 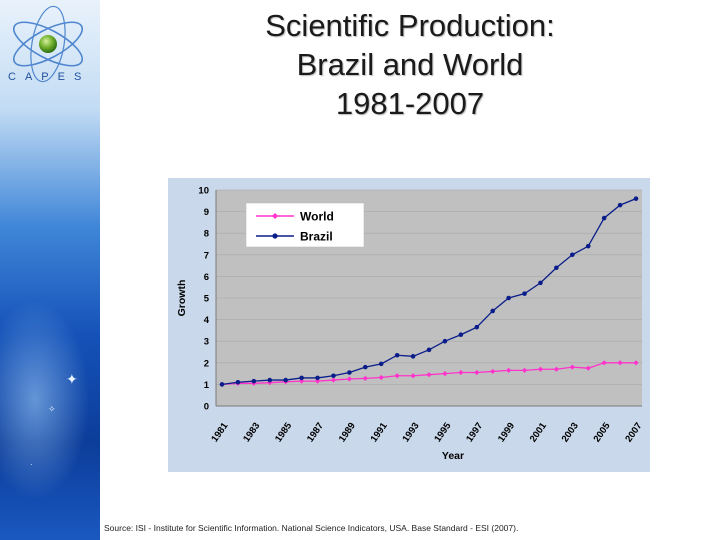 What do you see at coordinates (443, 432) in the screenshot?
I see `x-tick-label: 1995` at bounding box center [443, 432].